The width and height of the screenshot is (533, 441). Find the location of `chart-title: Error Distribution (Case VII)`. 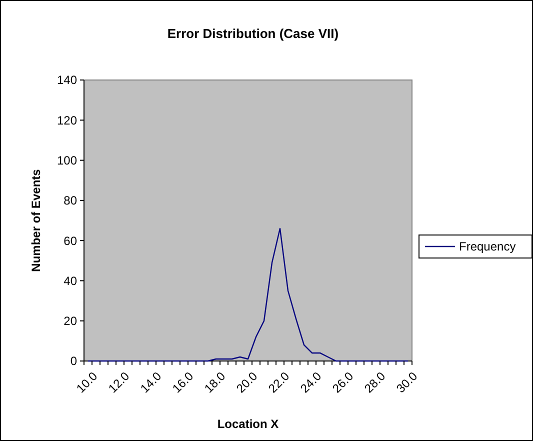

chart-title: Error Distribution (Case VII) is located at coordinates (253, 33).